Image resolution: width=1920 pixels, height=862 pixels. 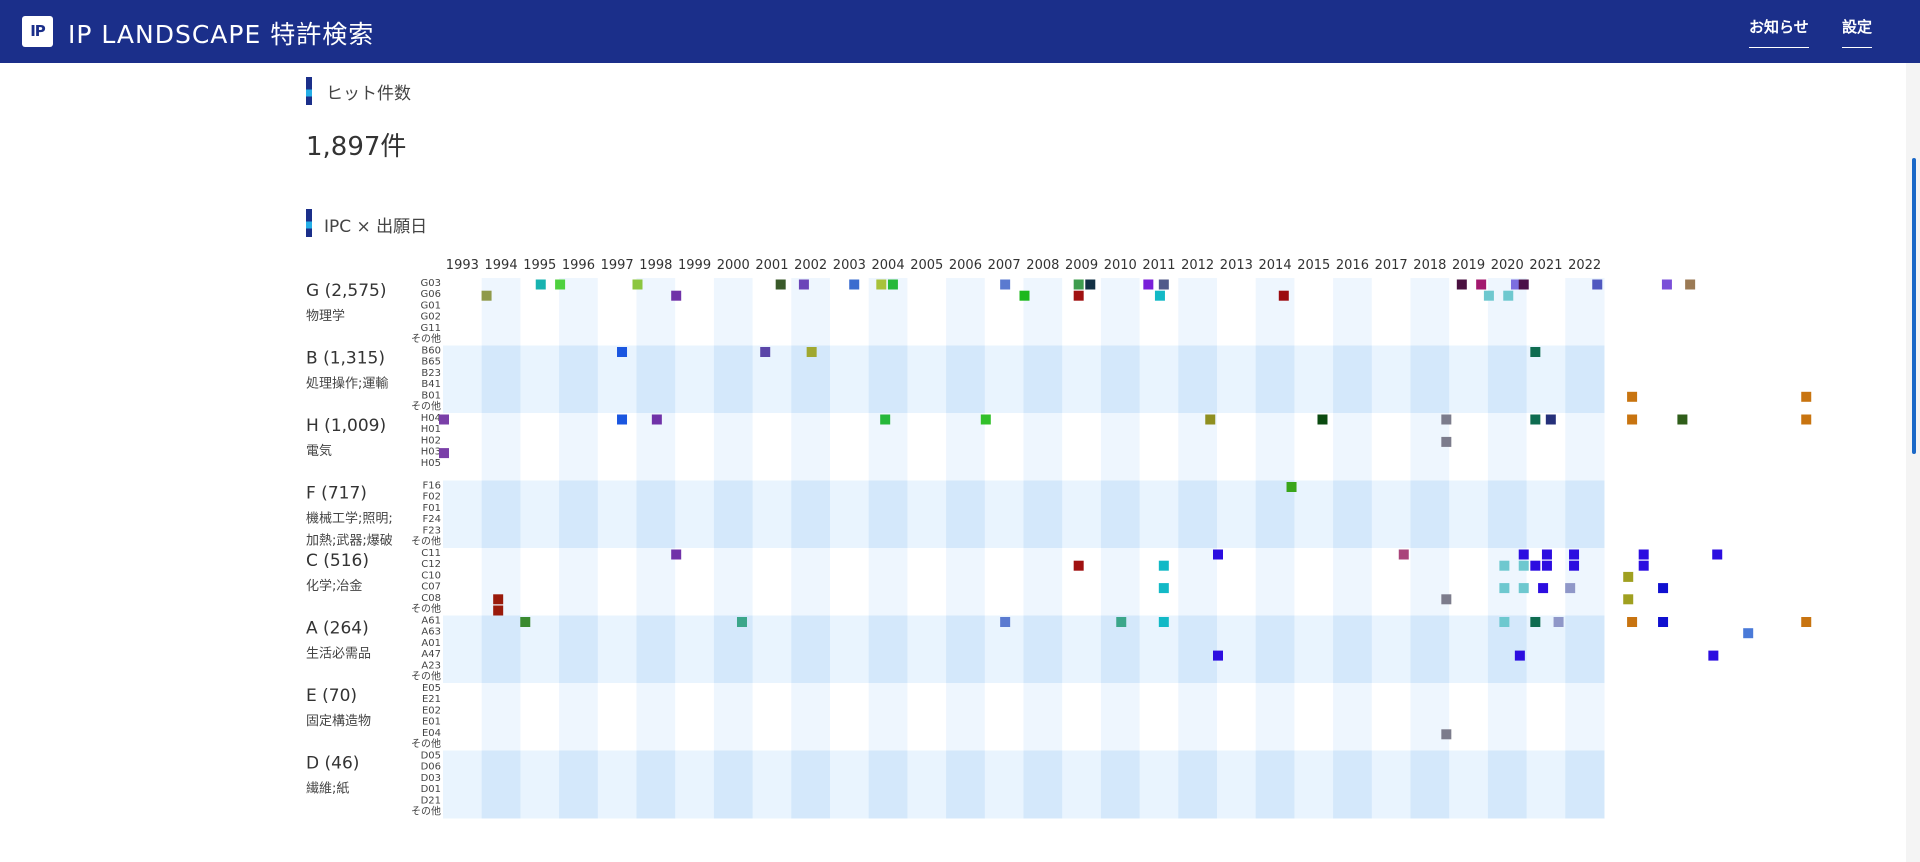 I want to click on section-code-label: B (1,315), so click(x=345, y=359).